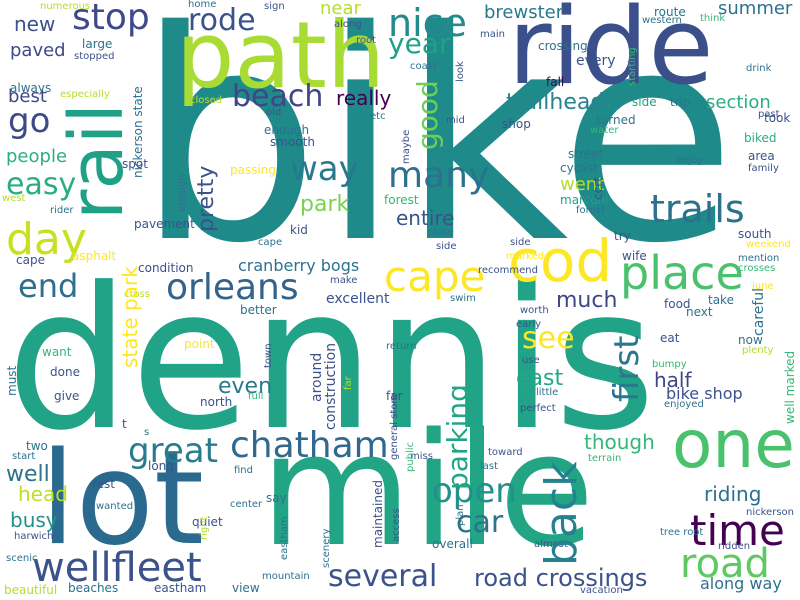 The height and width of the screenshot is (600, 800). I want to click on word-area: area, so click(761, 156).